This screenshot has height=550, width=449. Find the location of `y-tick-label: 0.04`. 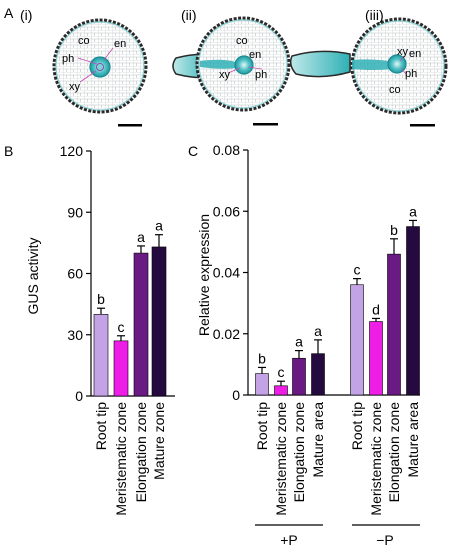

y-tick-label: 0.04 is located at coordinates (226, 273).